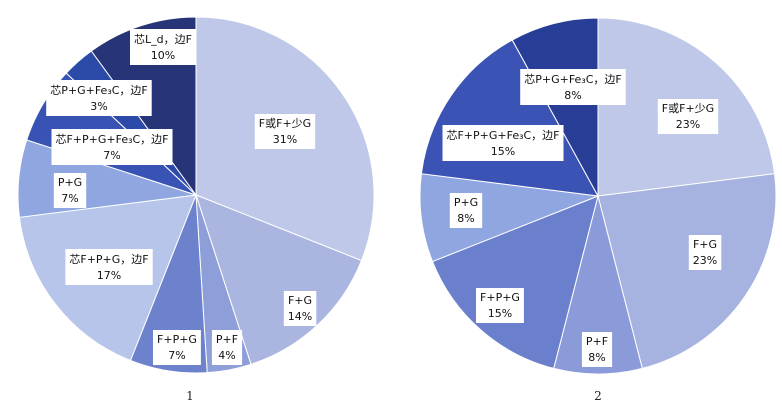 The image size is (782, 410). Describe the element at coordinates (688, 108) in the screenshot. I see `chart-2-slice-1-name: F或F+少G` at that location.